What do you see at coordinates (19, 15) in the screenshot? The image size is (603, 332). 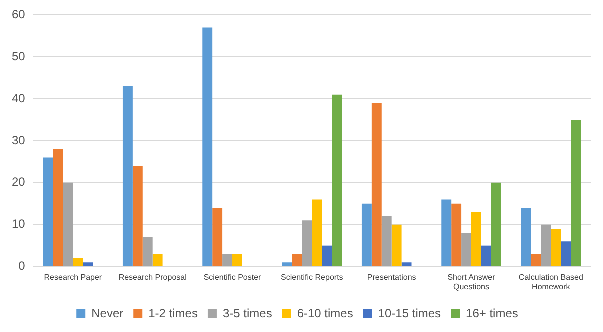 I see `y-tick-label: 60` at bounding box center [19, 15].